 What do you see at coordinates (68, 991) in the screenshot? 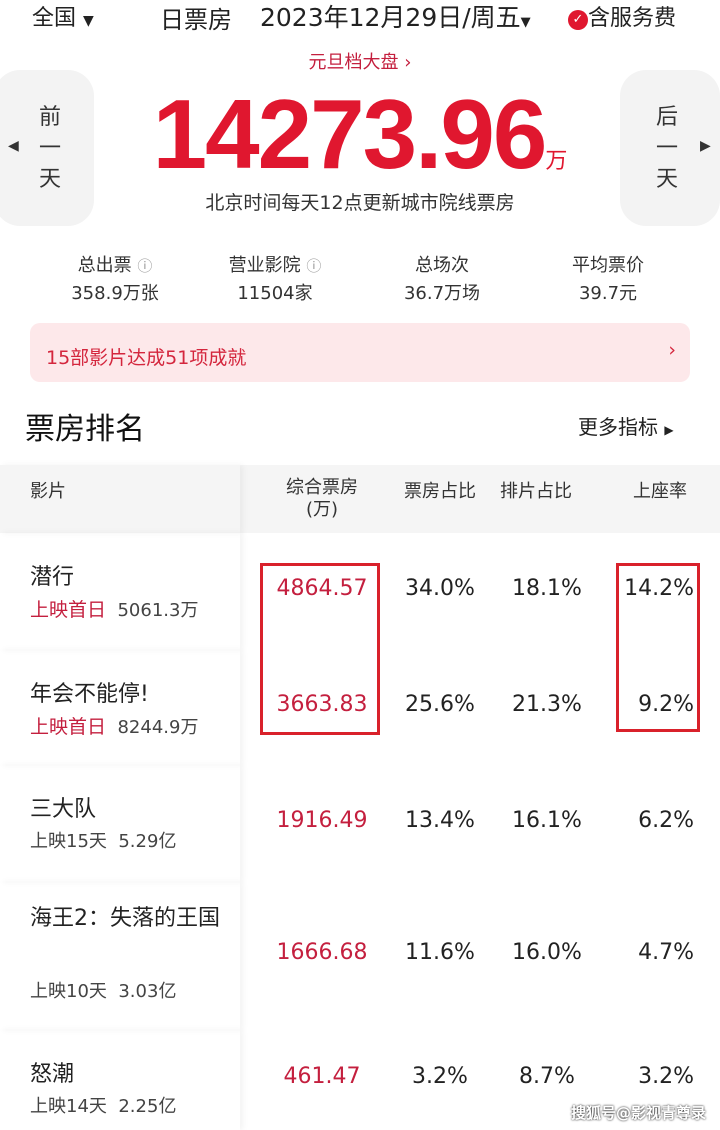
I see `release-tag: 上映10天` at bounding box center [68, 991].